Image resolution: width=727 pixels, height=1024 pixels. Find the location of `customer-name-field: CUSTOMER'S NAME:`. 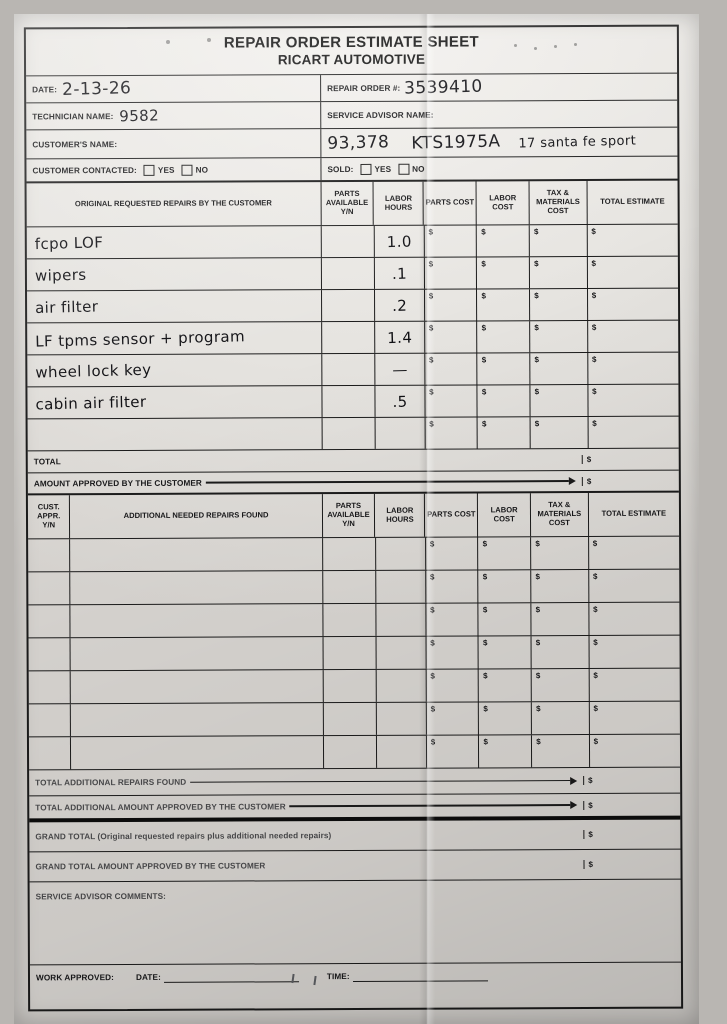

customer-name-field: CUSTOMER'S NAME: is located at coordinates (173, 143).